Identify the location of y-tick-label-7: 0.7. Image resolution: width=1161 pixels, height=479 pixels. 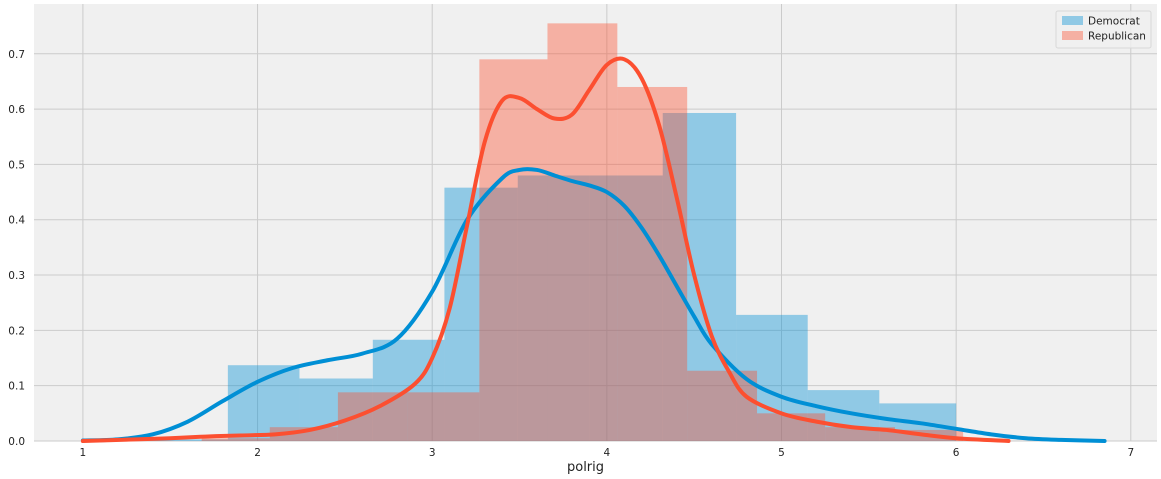
(16, 55).